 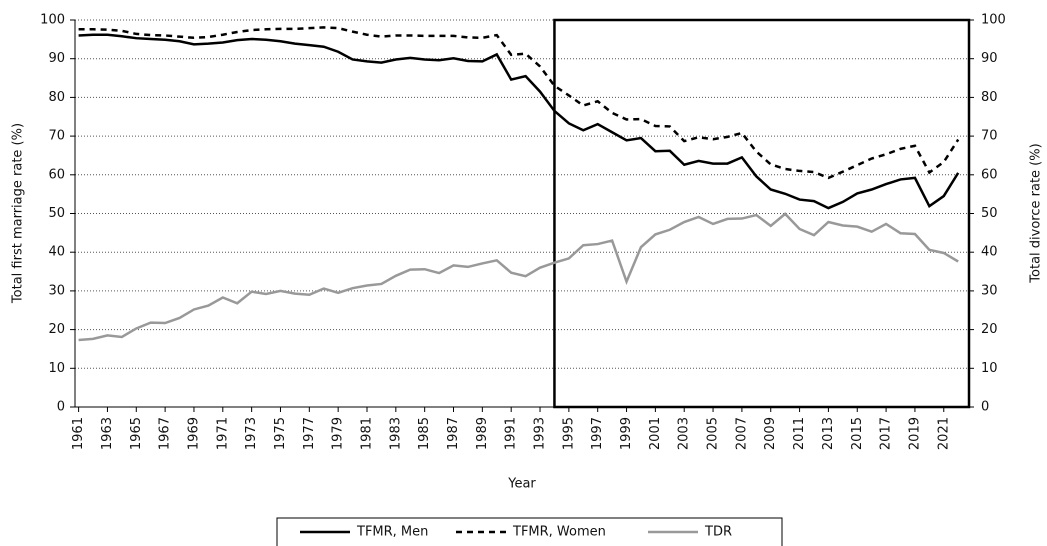 I want to click on y2-tick-label: 100, so click(x=993, y=20).